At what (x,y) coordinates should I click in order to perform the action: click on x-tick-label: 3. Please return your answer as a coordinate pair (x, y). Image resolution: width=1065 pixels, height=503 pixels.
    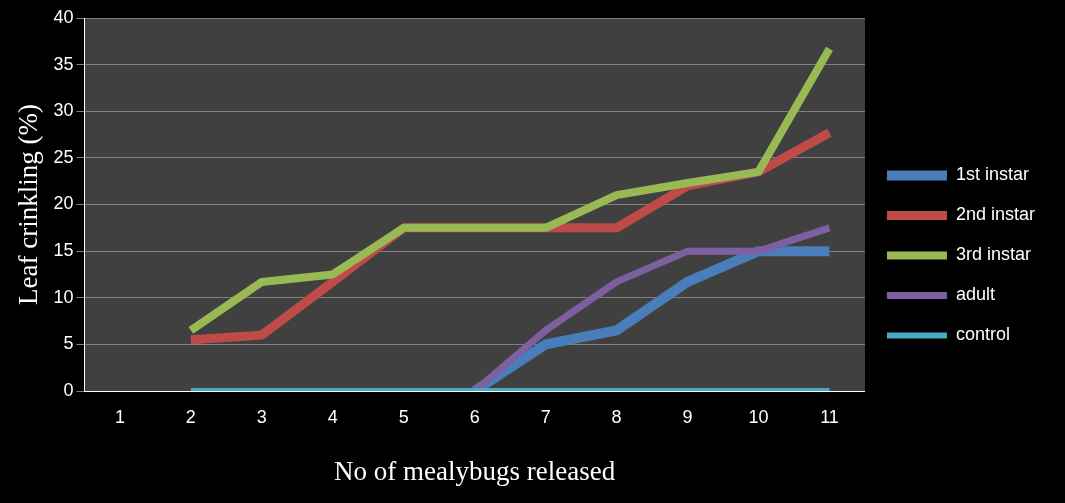
    Looking at the image, I should click on (261, 416).